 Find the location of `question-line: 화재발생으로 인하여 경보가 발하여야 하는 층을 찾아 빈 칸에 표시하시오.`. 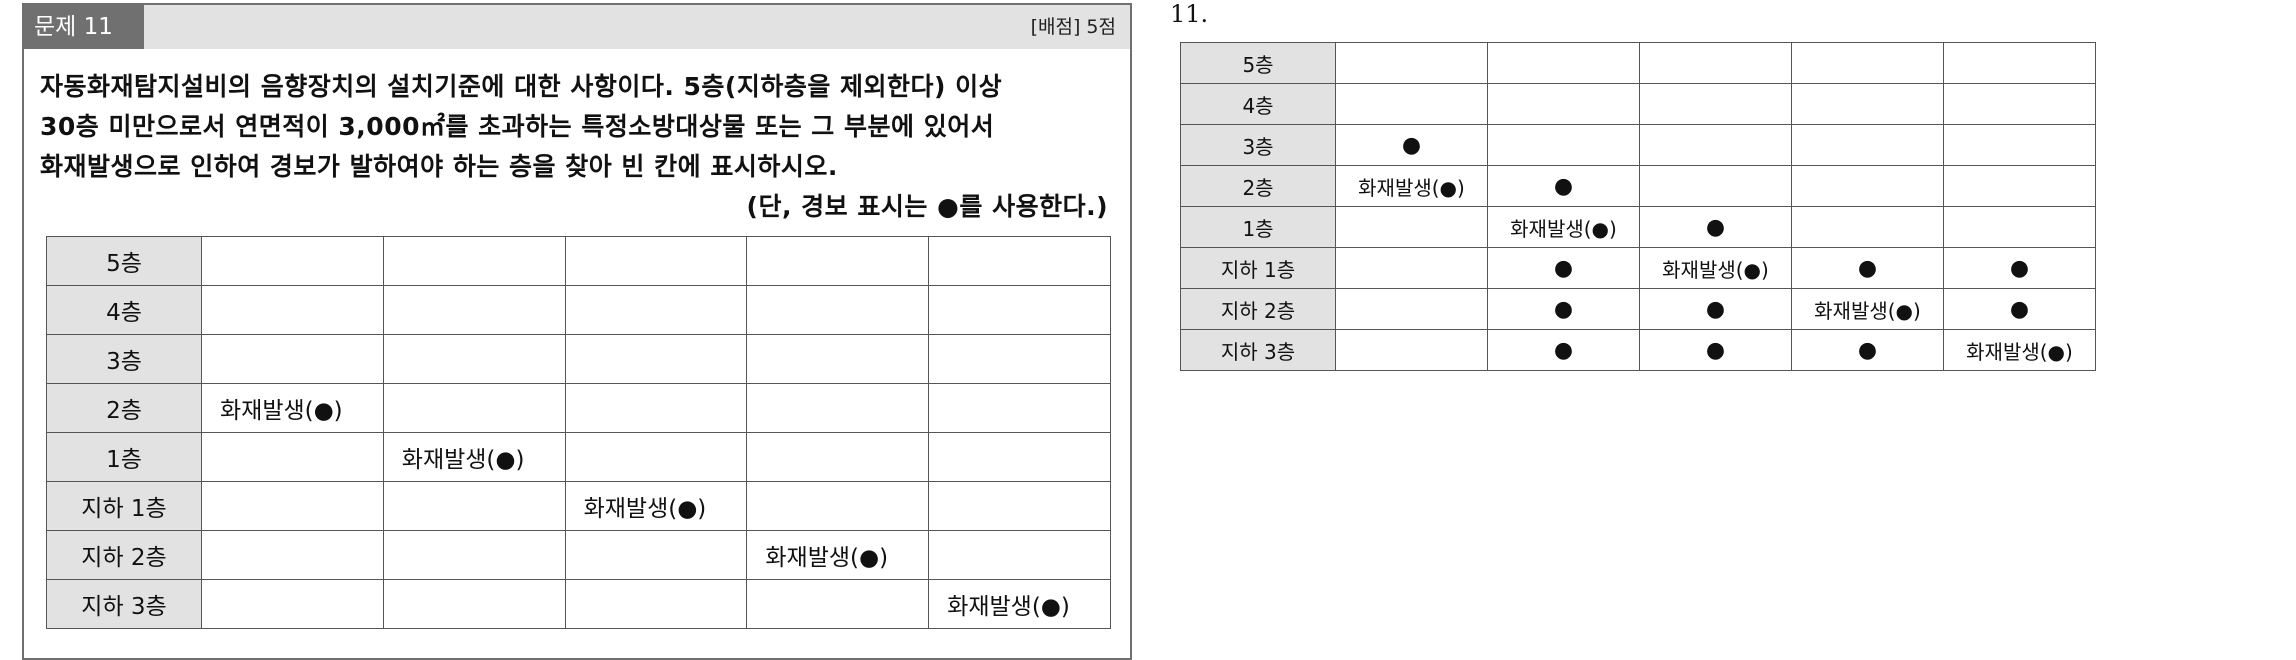

question-line: 화재발생으로 인하여 경보가 발하여야 하는 층을 찾아 빈 칸에 표시하시오. is located at coordinates (439, 166).